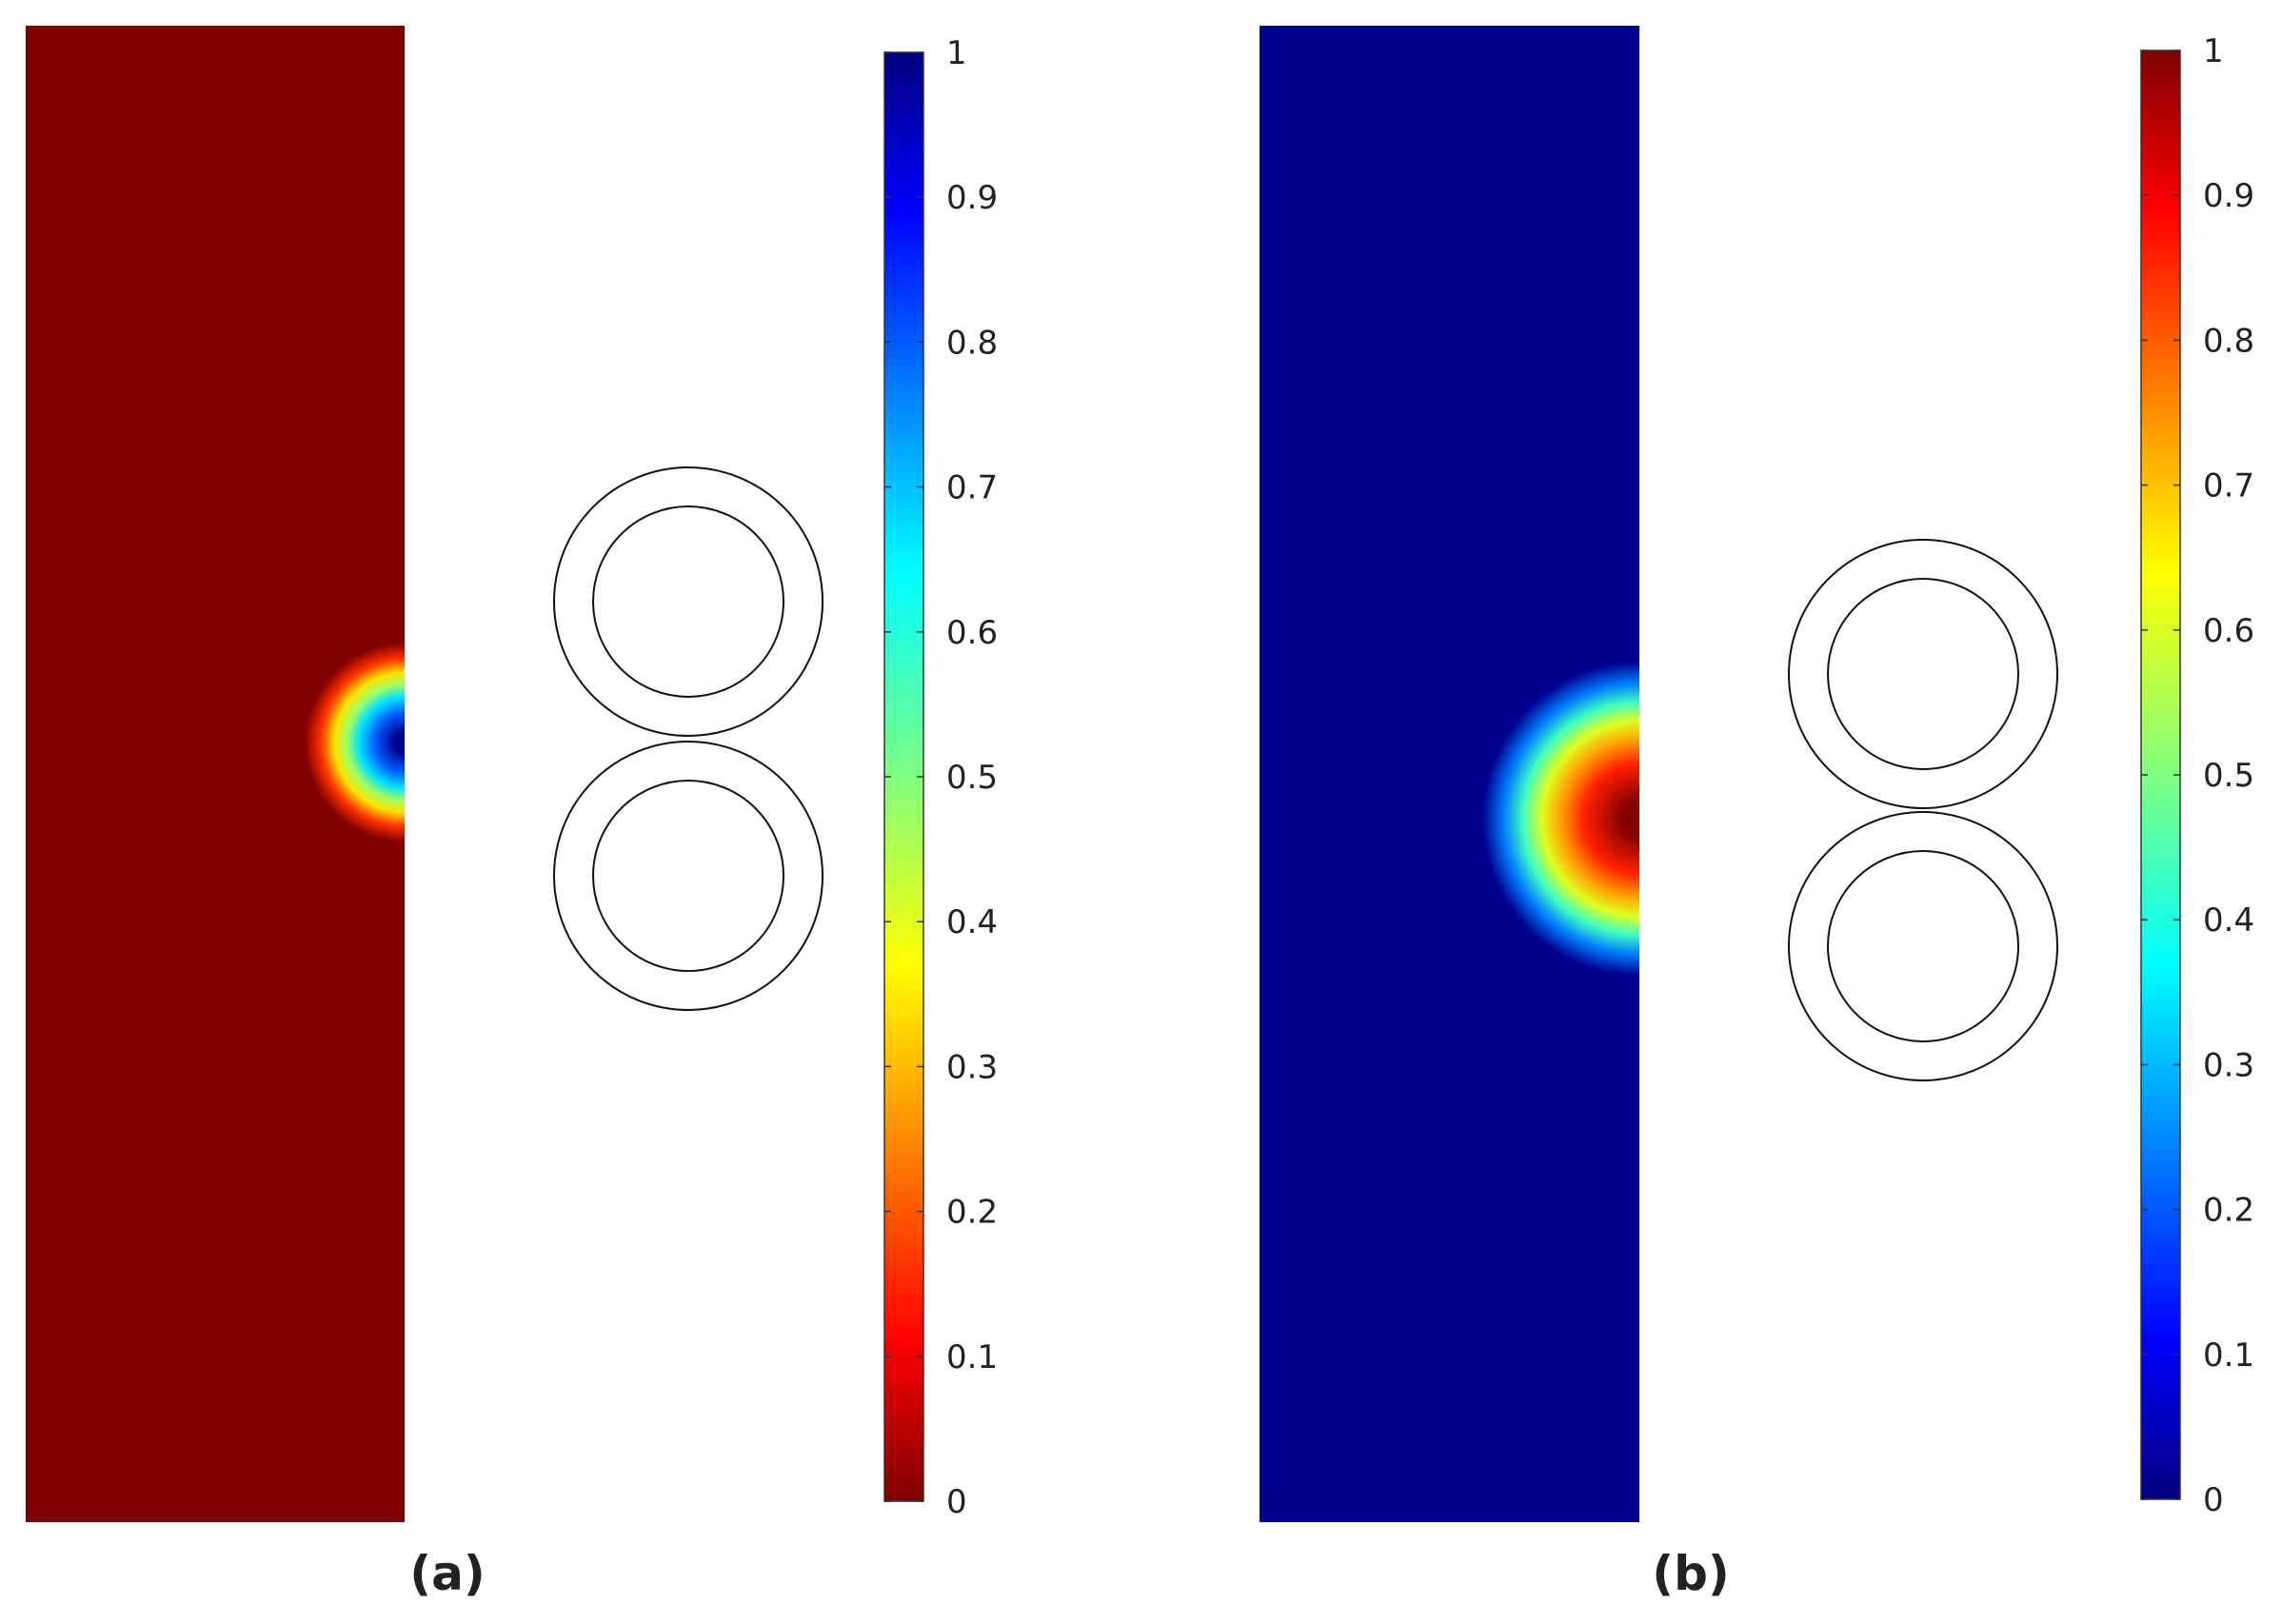  What do you see at coordinates (2214, 51) in the screenshot?
I see `colorbar-b-tick-label: 1` at bounding box center [2214, 51].